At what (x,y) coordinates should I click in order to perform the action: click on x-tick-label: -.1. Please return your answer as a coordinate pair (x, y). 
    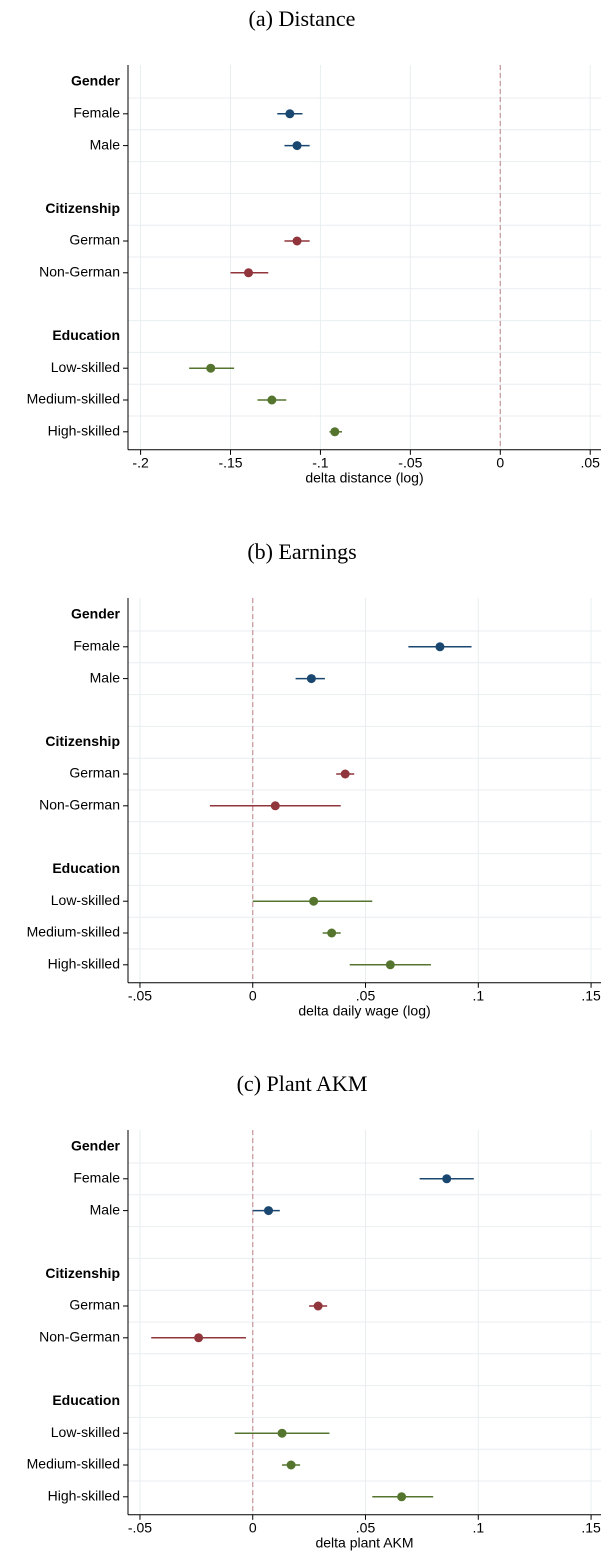
    Looking at the image, I should click on (320, 463).